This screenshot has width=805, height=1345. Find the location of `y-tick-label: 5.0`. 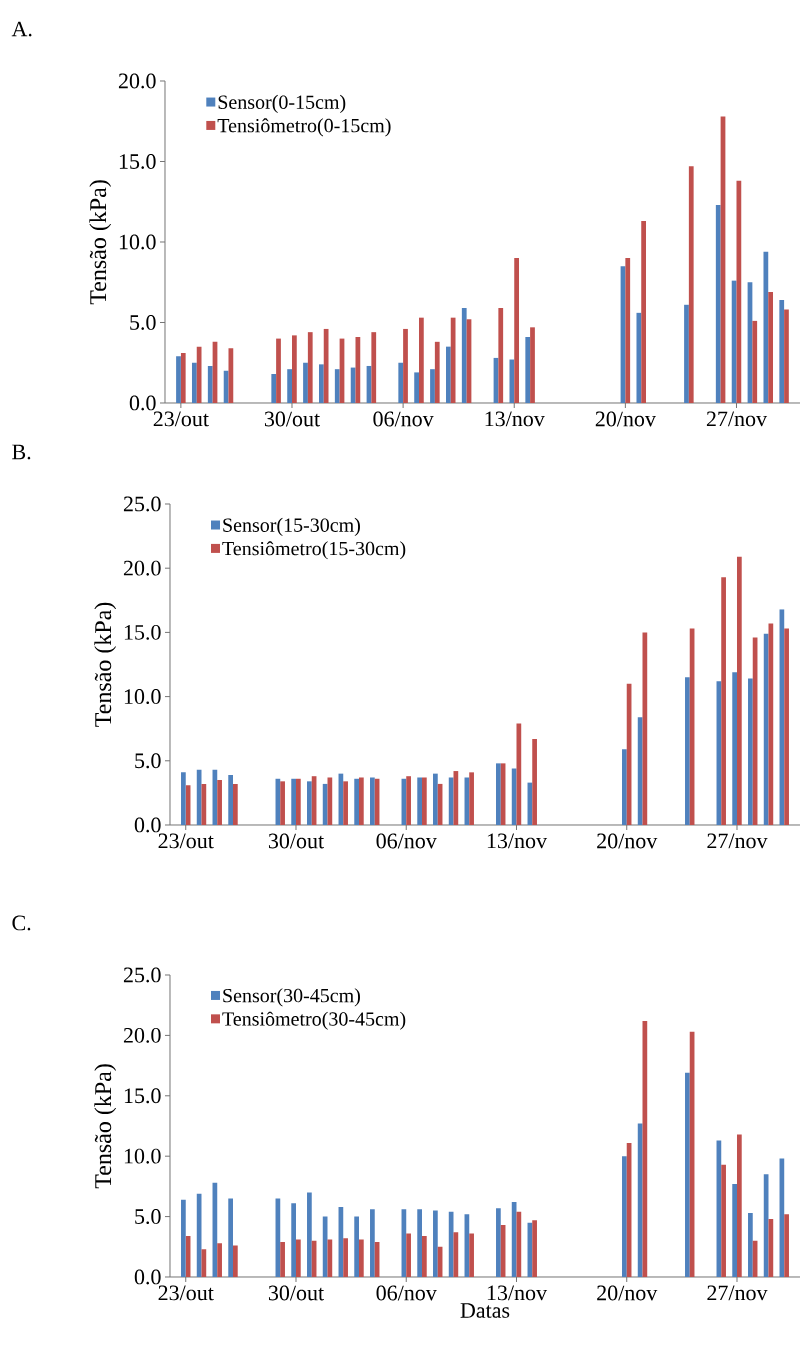

y-tick-label: 5.0 is located at coordinates (148, 1217).